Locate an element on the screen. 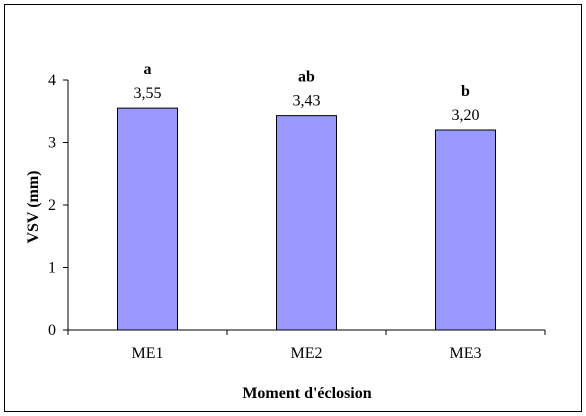  data-labels-group: 3,55 a 3,43 ab 3,20 b is located at coordinates (307, 92).